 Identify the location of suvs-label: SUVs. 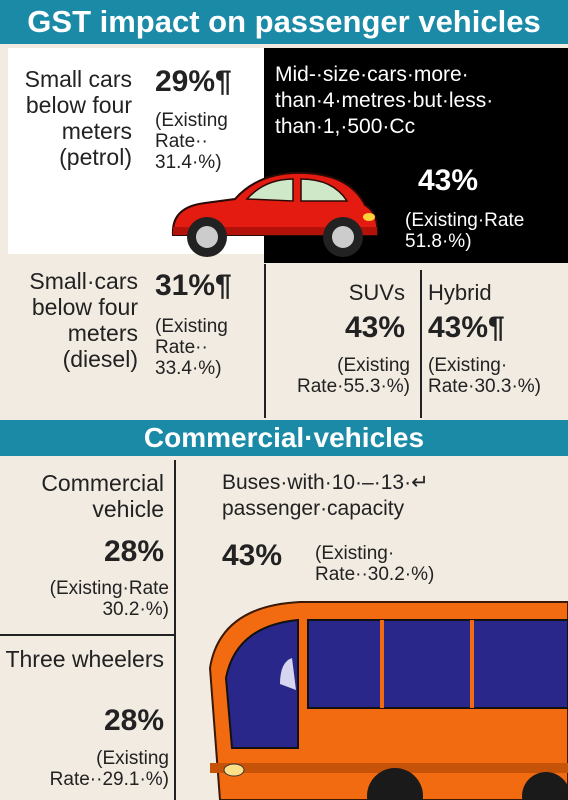
(376, 292).